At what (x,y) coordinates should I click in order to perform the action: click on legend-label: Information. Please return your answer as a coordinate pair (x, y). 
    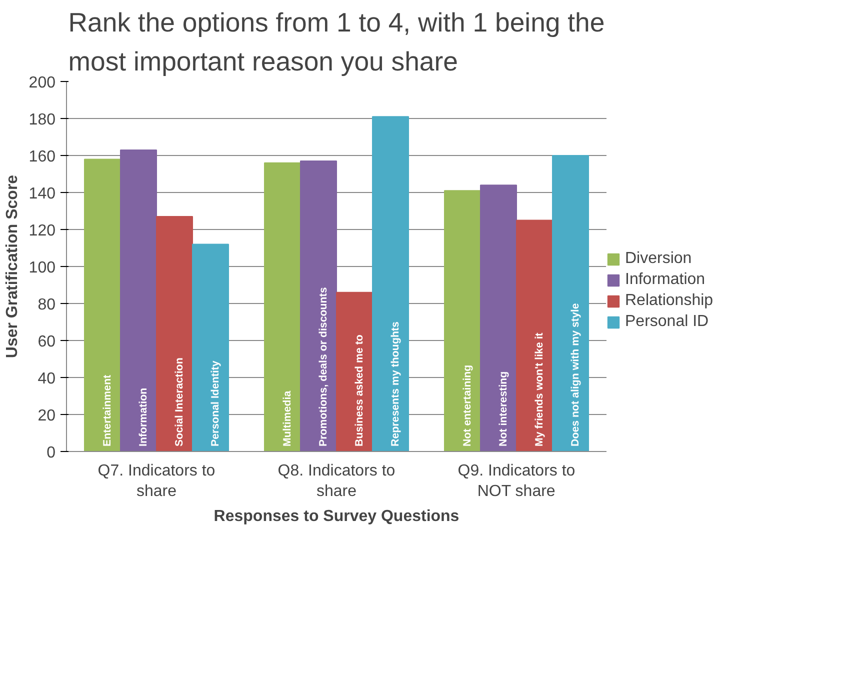
    Looking at the image, I should click on (665, 280).